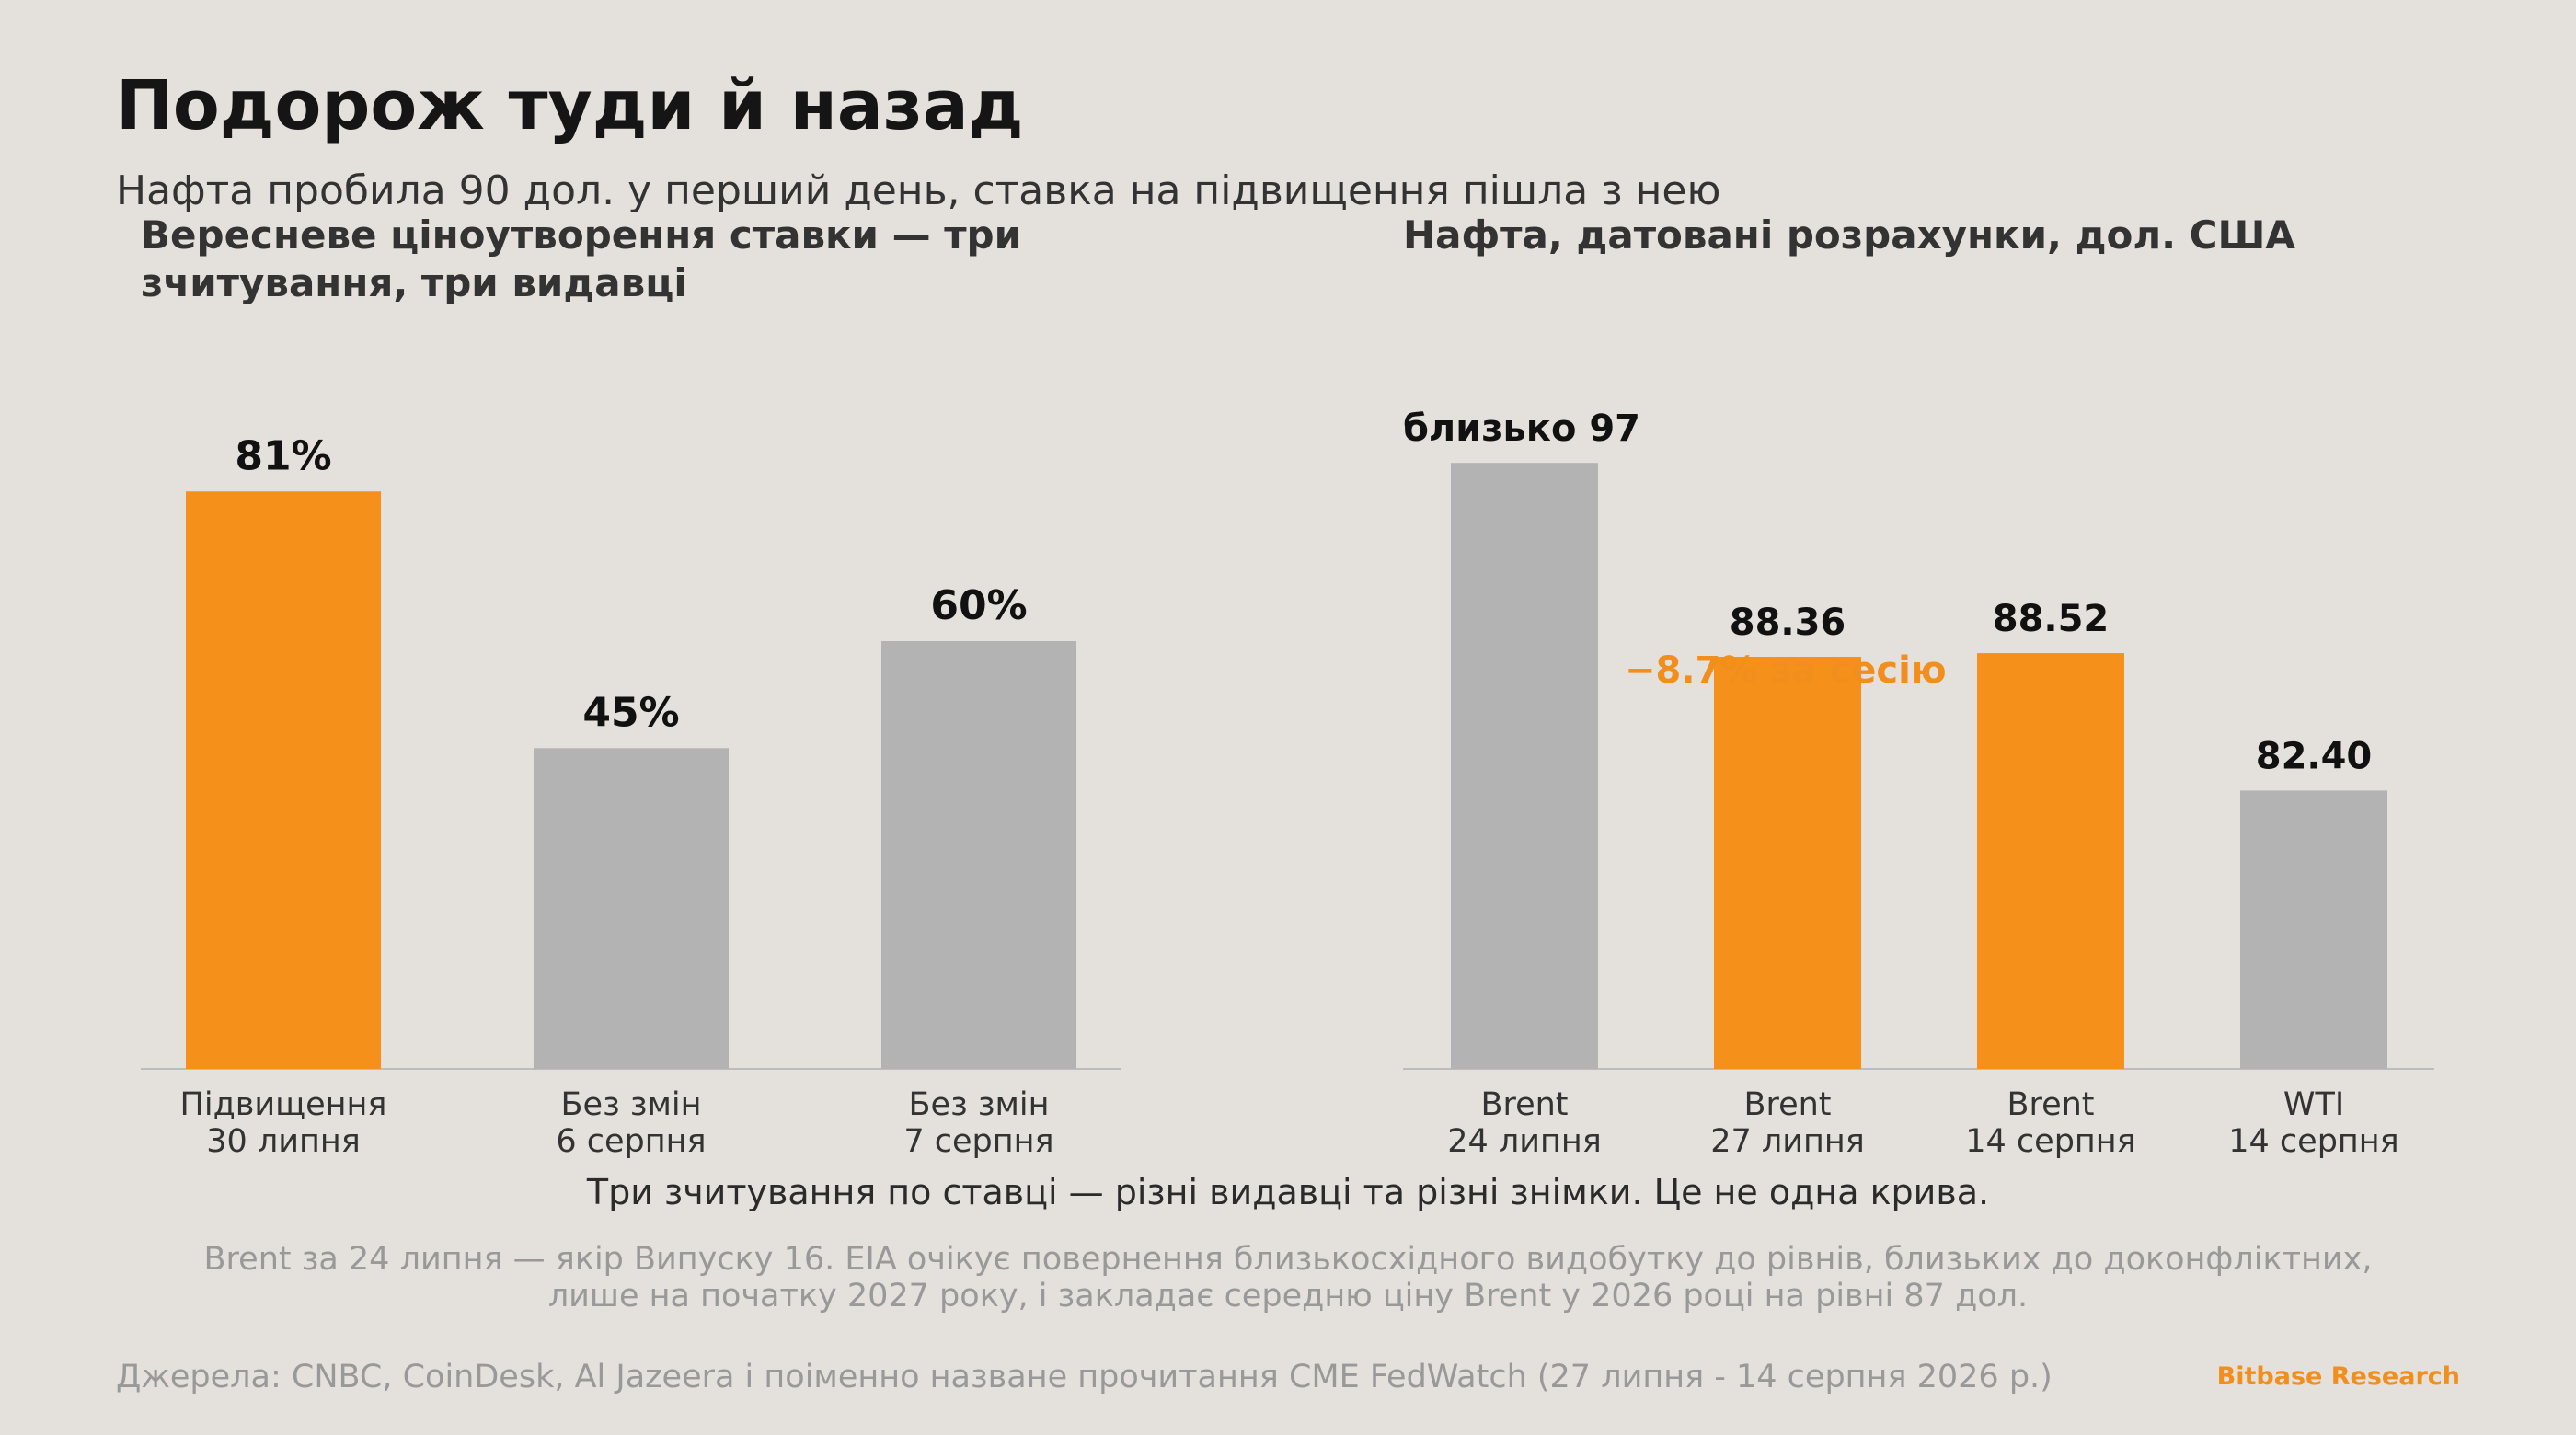 The height and width of the screenshot is (1435, 2576). What do you see at coordinates (978, 1141) in the screenshot?
I see `tick-label: 7 серпня` at bounding box center [978, 1141].